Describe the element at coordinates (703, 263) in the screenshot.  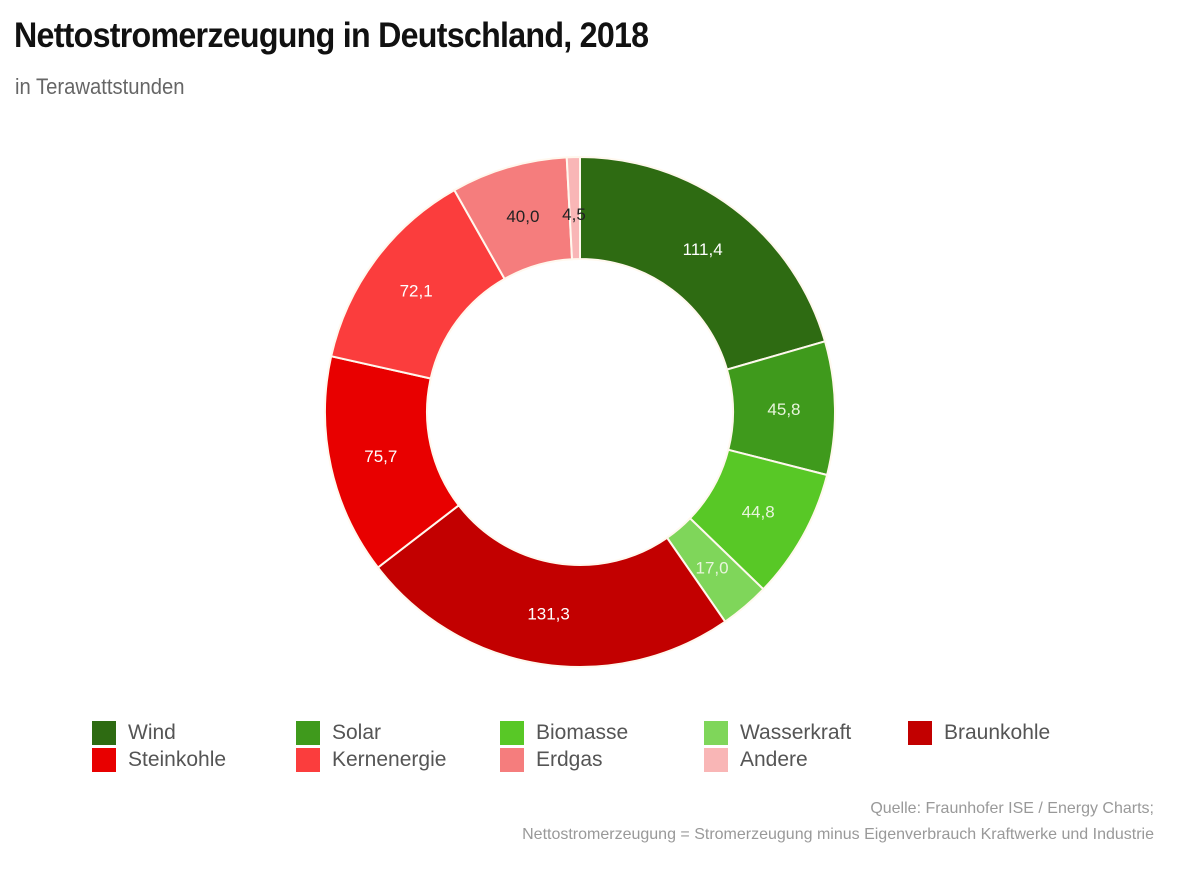
I see `slice-wind` at that location.